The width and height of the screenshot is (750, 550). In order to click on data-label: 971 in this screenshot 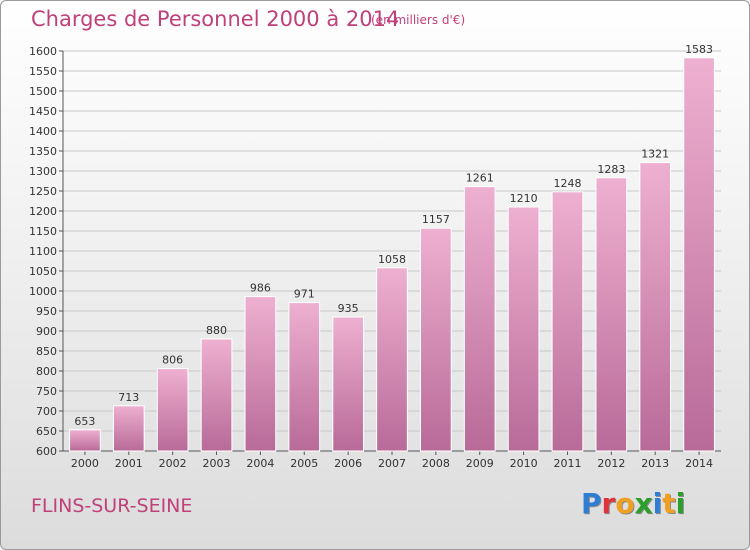, I will do `click(304, 294)`.